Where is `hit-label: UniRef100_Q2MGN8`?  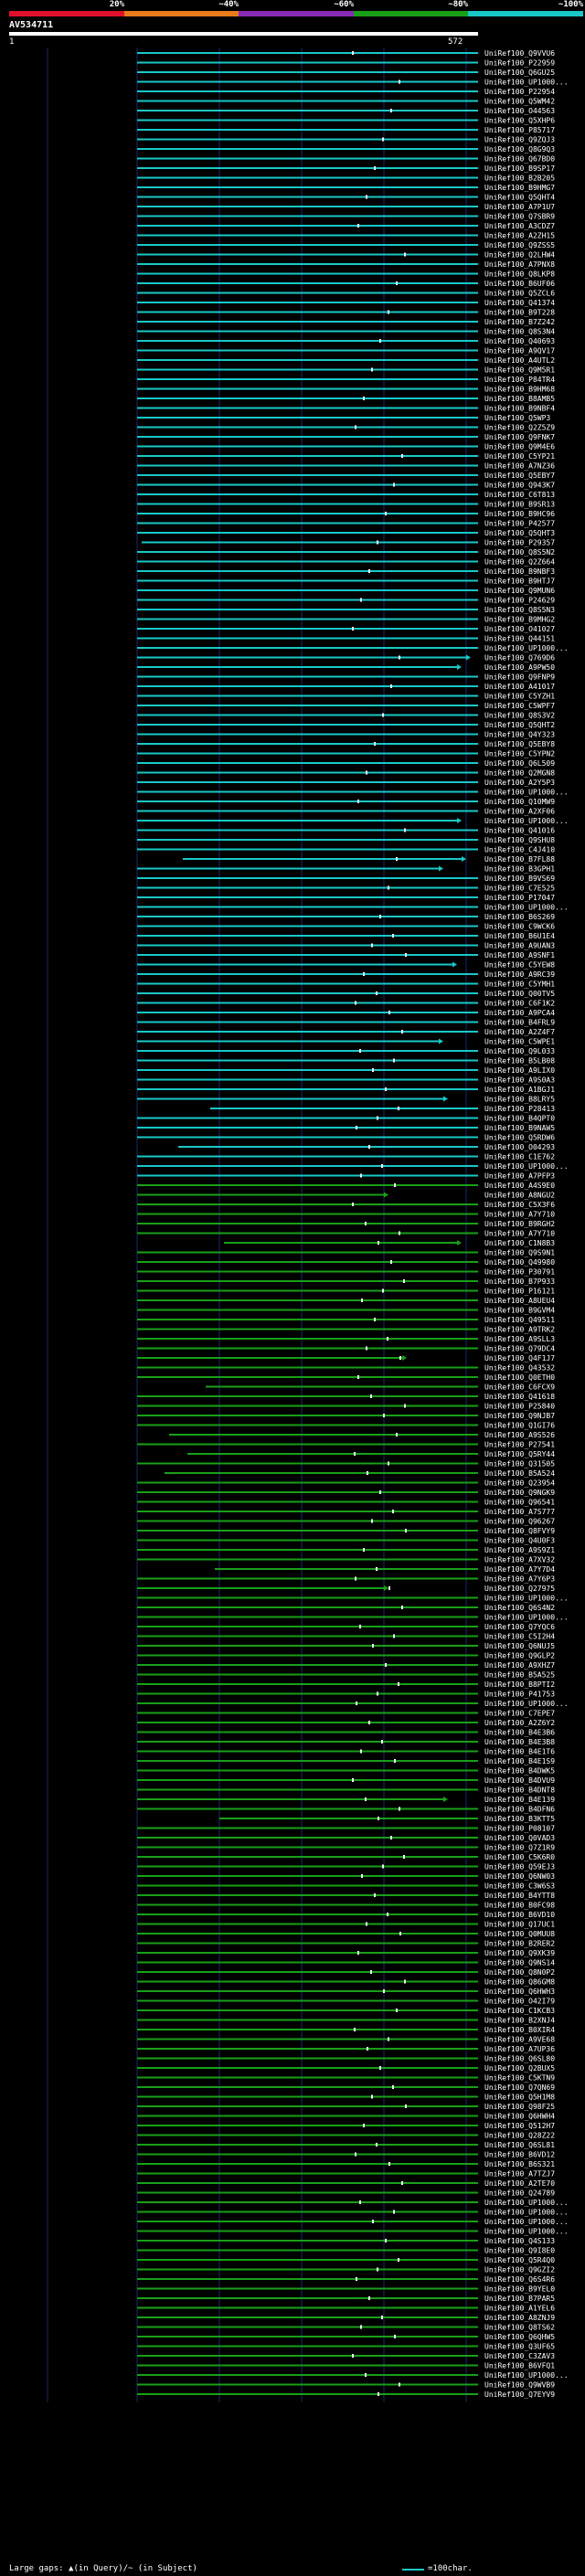
hit-label: UniRef100_Q2MGN8 is located at coordinates (519, 773).